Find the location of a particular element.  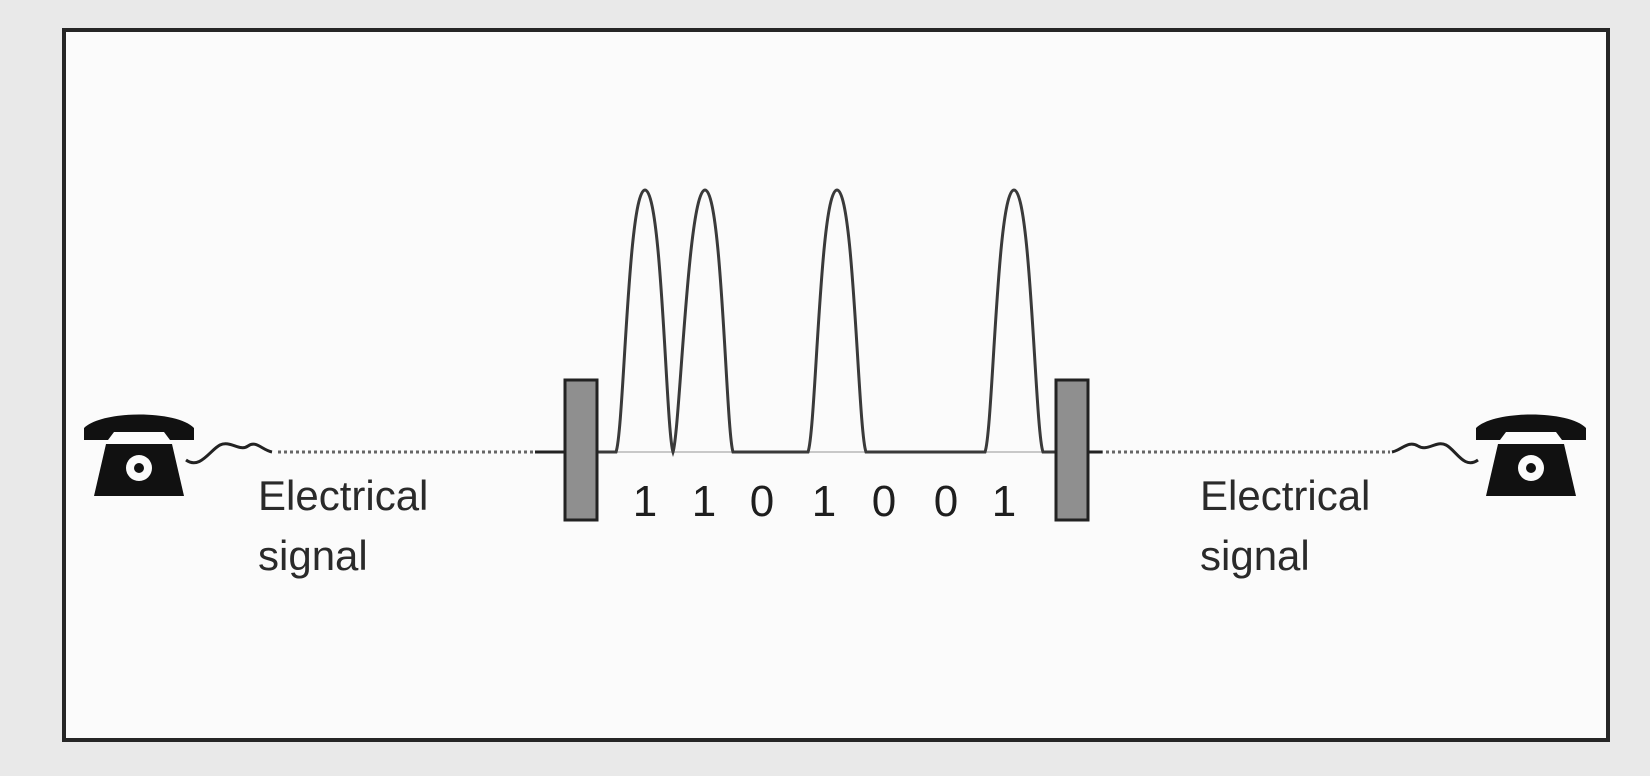

left-label-line2: signal is located at coordinates (313, 555).